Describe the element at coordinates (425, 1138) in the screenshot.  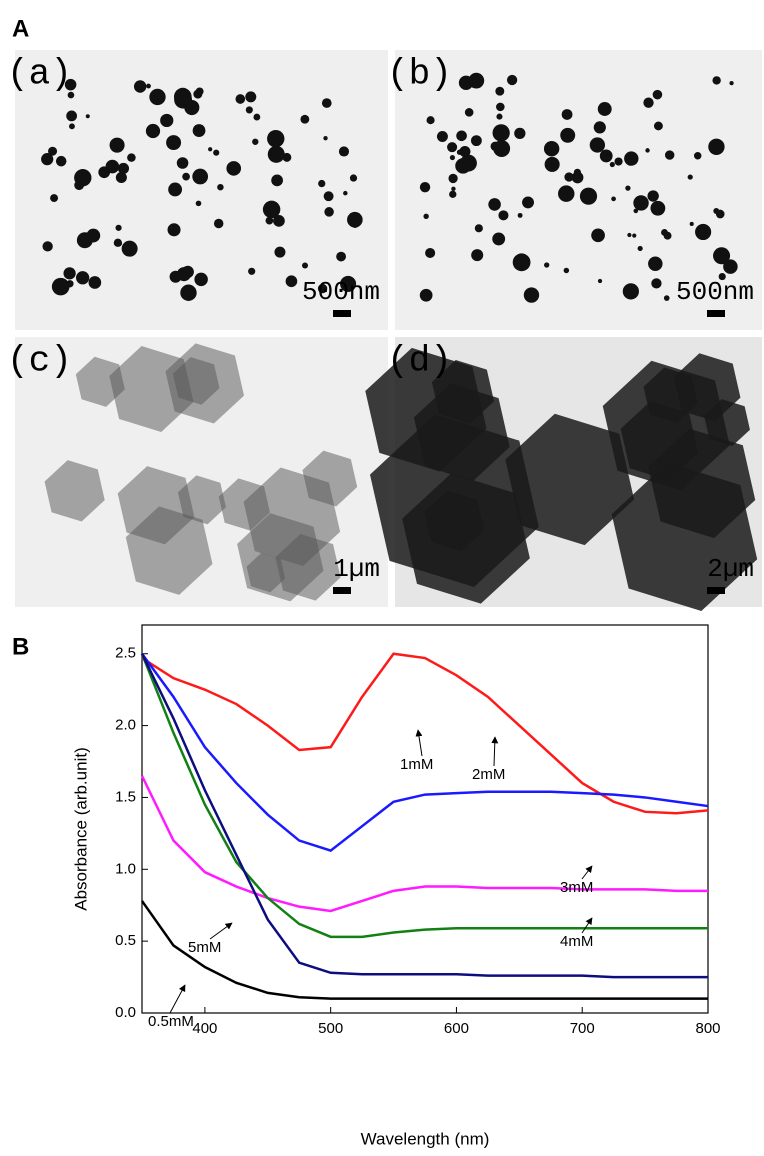
I see `x-axis-title: Wavelength (nm)` at that location.